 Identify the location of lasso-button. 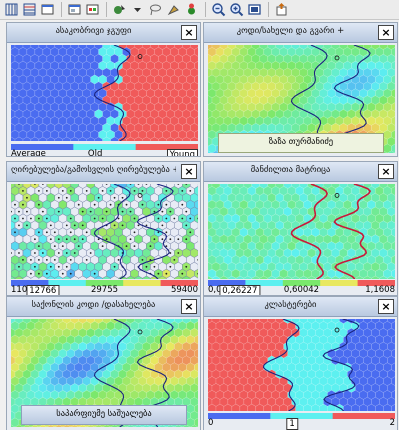
(155, 9).